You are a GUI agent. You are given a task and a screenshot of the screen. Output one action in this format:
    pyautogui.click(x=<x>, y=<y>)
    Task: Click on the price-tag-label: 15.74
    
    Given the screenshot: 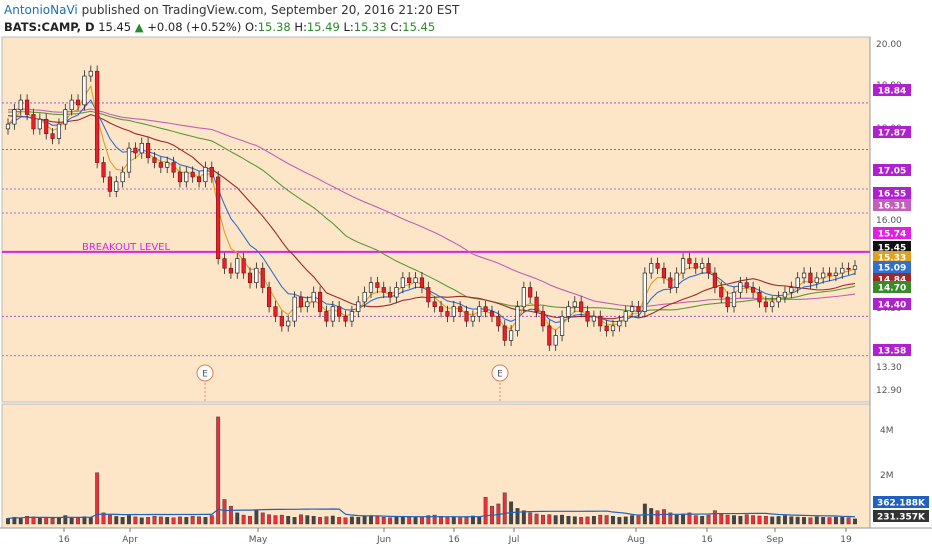 What is the action you would take?
    pyautogui.click(x=892, y=235)
    